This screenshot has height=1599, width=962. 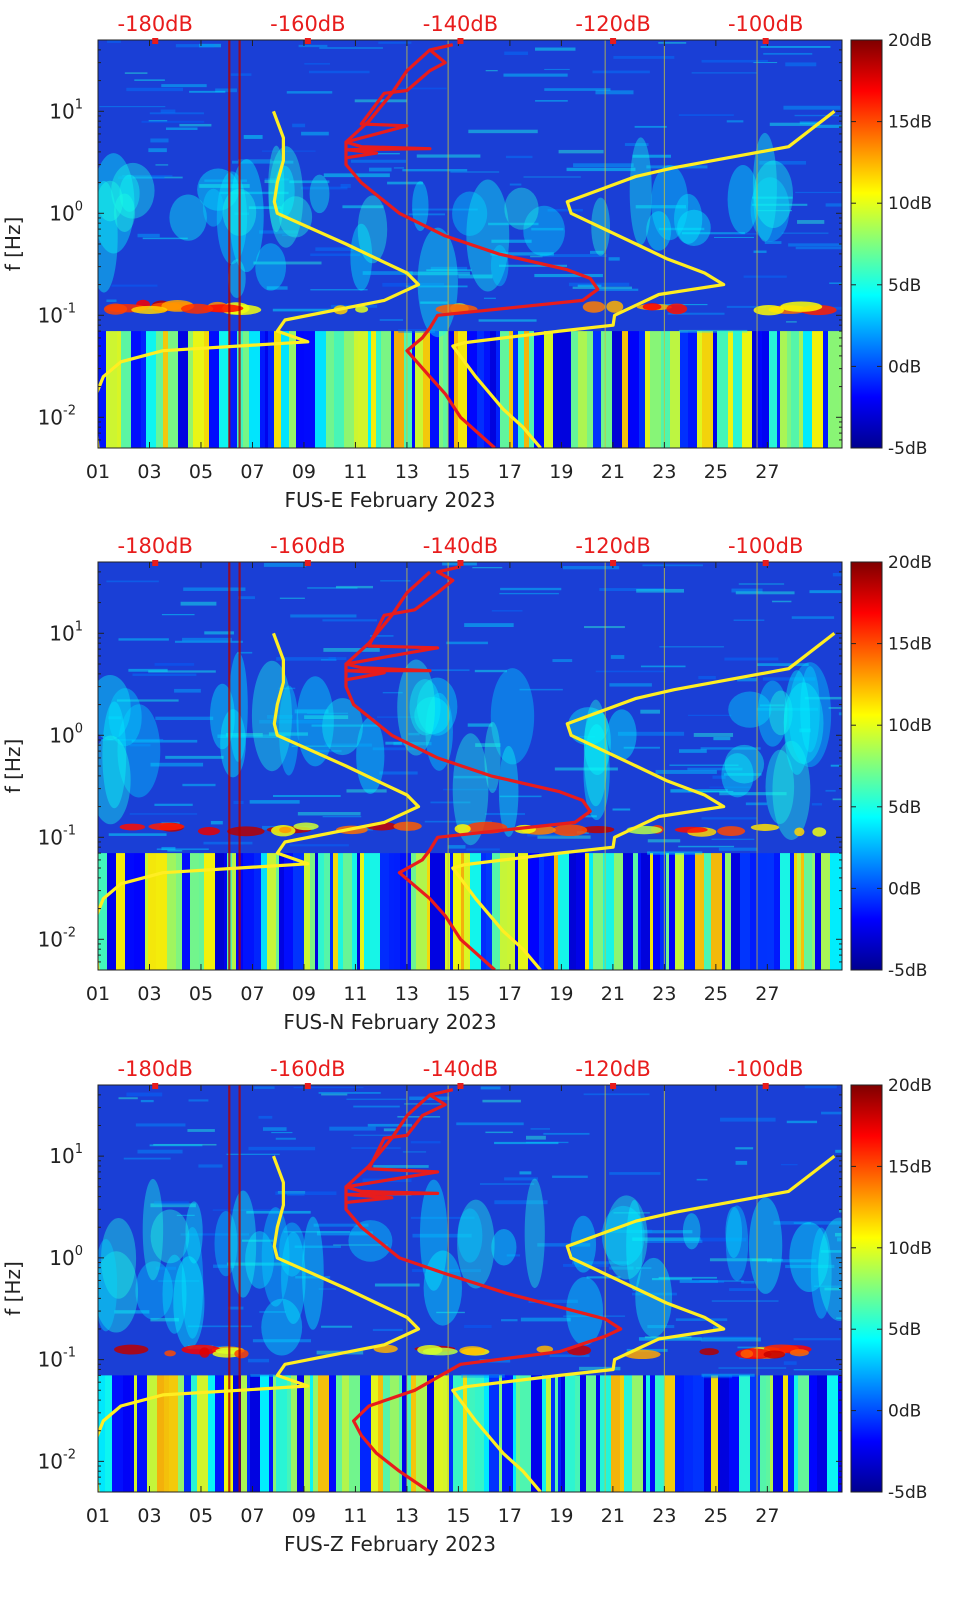 I want to click on top-db-tick-label: -160dB, so click(x=307, y=1069).